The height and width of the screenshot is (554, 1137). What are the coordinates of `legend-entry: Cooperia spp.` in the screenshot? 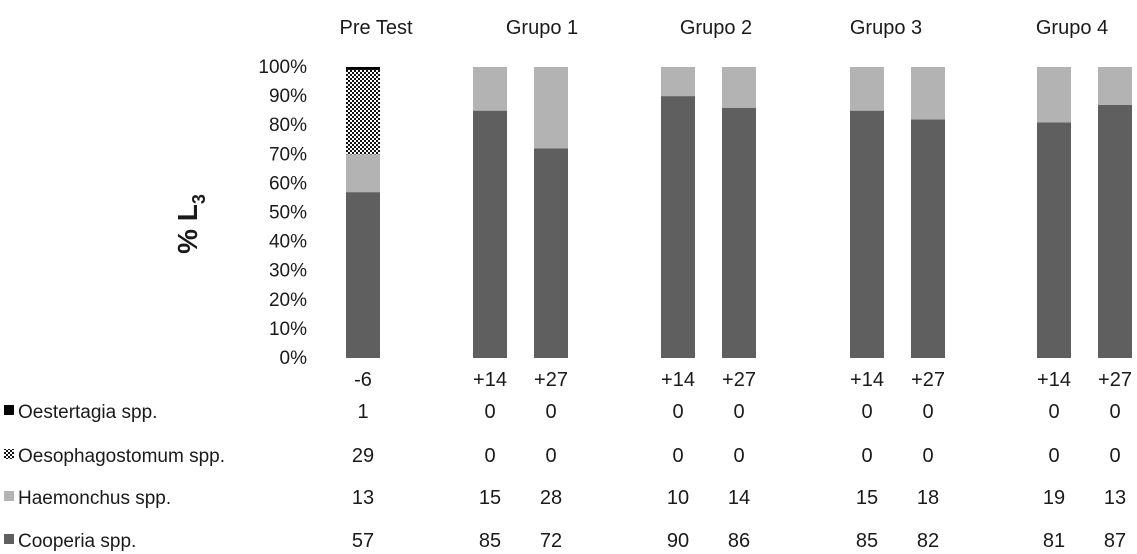 It's located at (77, 541).